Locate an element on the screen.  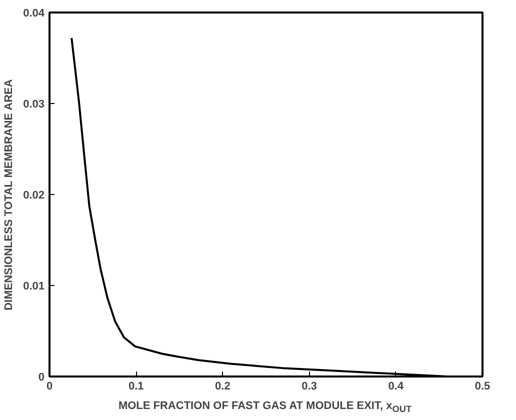
x-axis-title: MOLE FRACTION OF FAST GAS AT MODULE EXIT, x$_{OUT}$ is located at coordinates (265, 407).